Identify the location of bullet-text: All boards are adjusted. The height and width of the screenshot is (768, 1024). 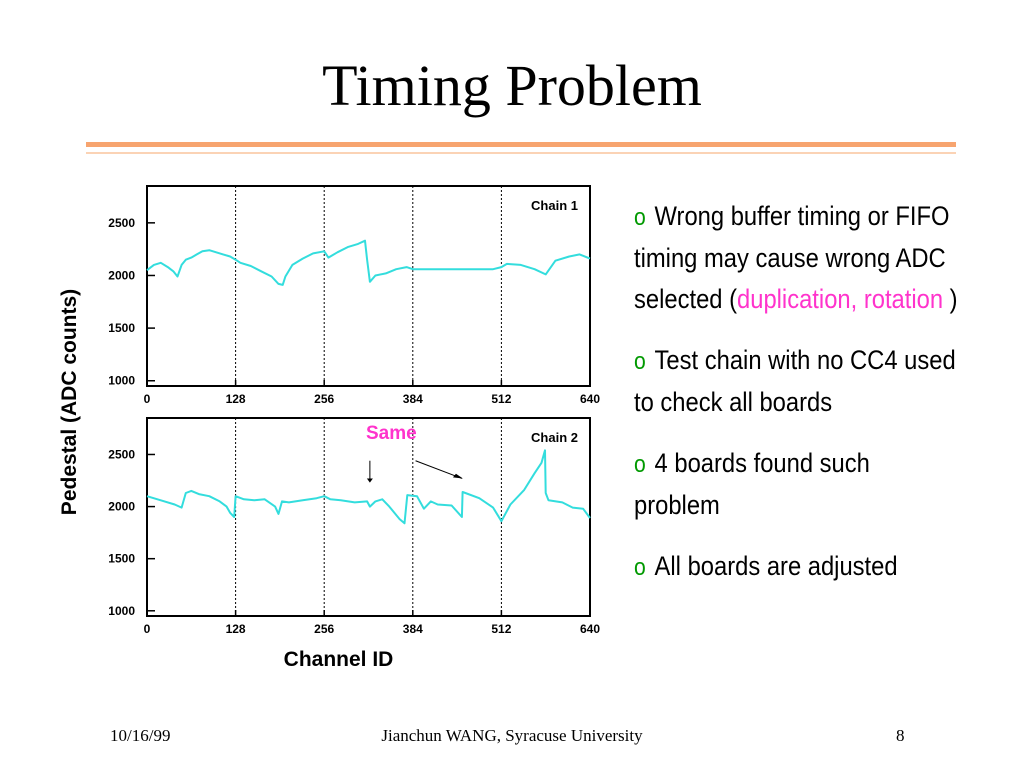
(776, 566).